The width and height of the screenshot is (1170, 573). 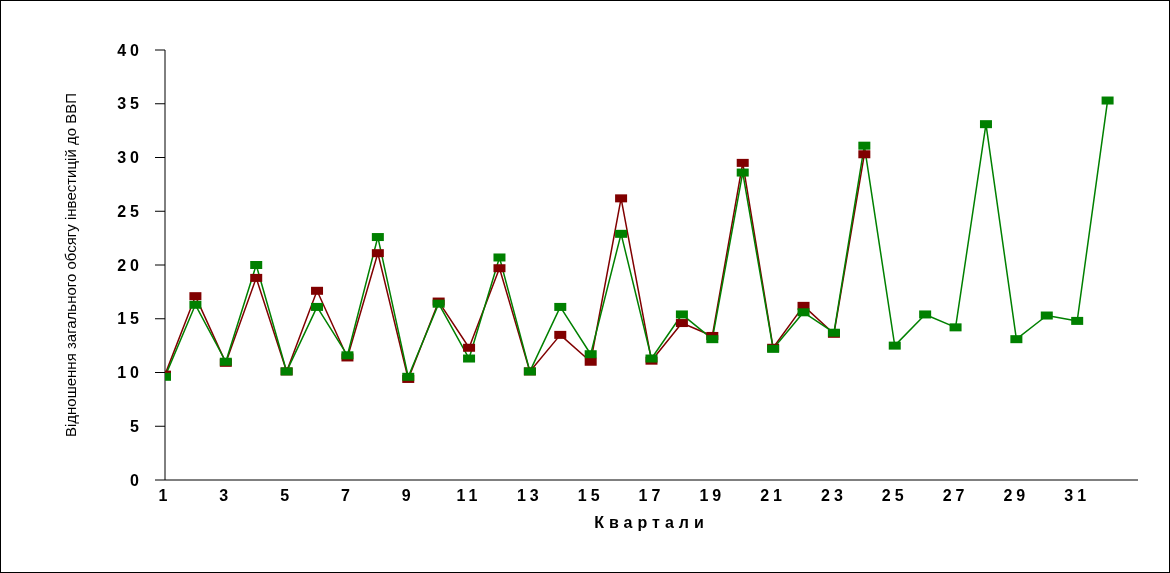 I want to click on x-tick-label: 31, so click(x=1077, y=496).